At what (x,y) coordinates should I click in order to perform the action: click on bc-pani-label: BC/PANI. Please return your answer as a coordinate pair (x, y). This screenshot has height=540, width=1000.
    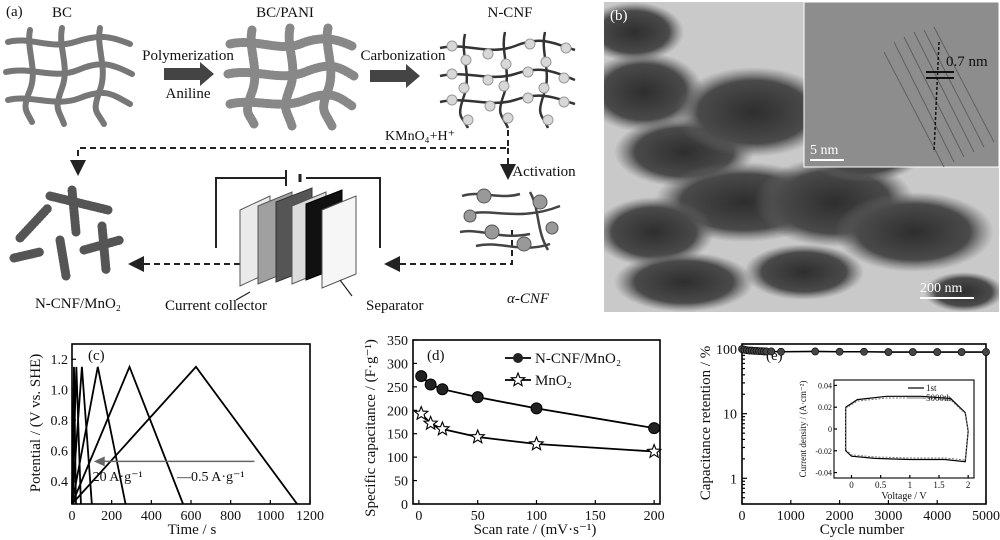
    Looking at the image, I should click on (285, 13).